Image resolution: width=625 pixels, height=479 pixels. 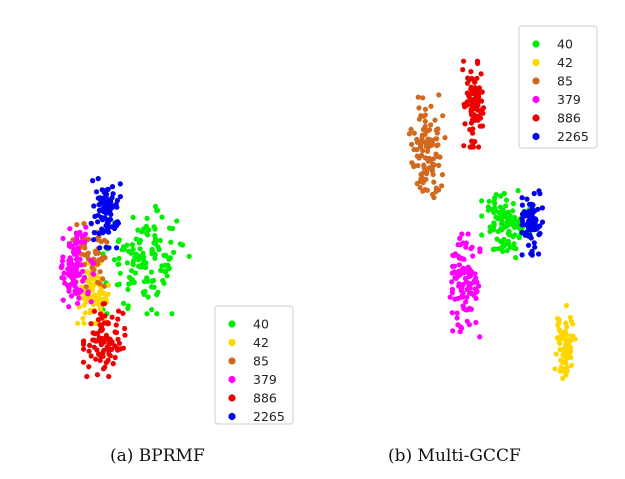 I want to click on legend-label-85: 85, so click(x=565, y=81).